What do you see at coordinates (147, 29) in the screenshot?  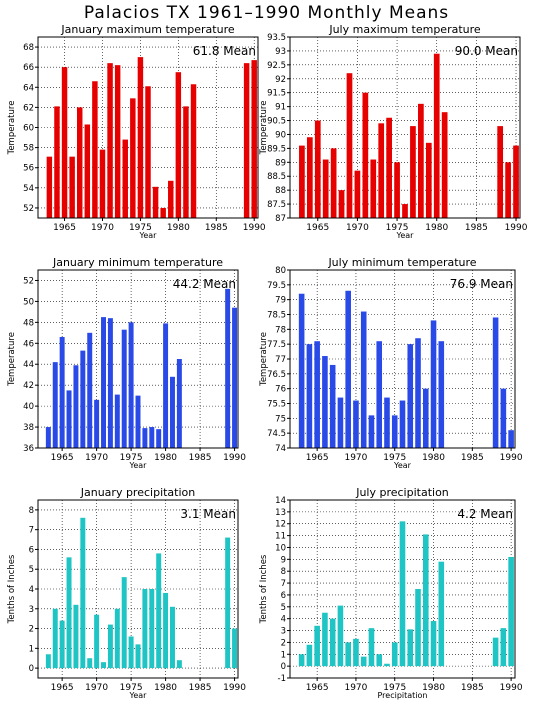 I see `chart-title: January maximum temperature` at bounding box center [147, 29].